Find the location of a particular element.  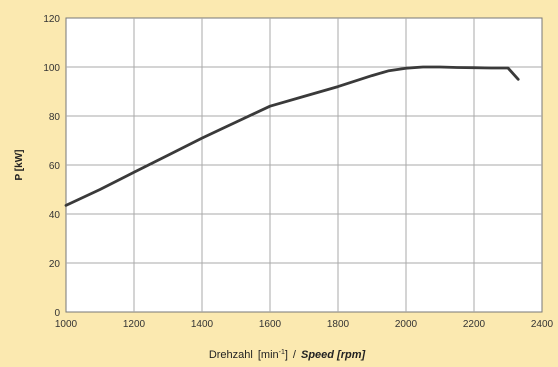

x-axis-unit-close: ] is located at coordinates (286, 355).